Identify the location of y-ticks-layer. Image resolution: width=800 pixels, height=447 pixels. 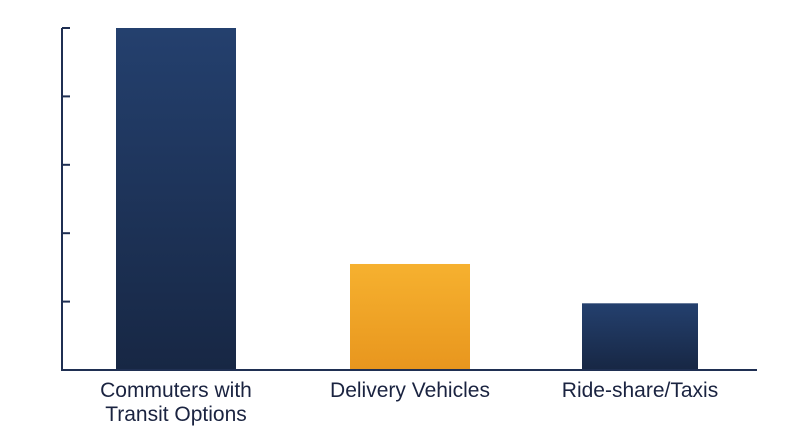
(66, 199).